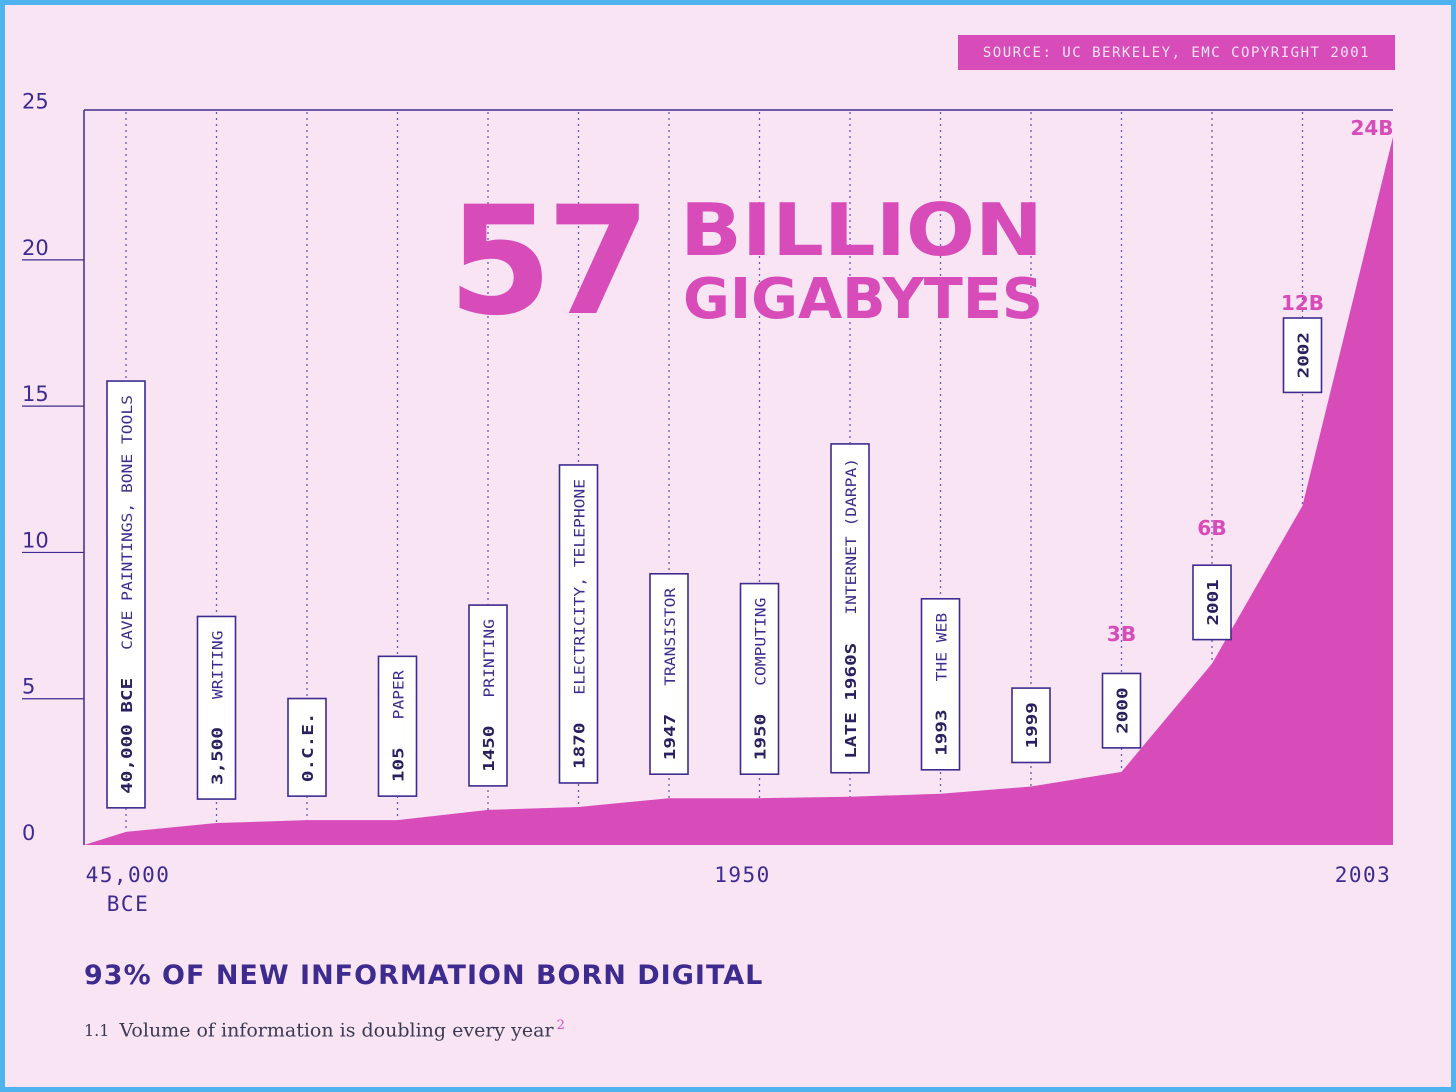 The image size is (1456, 1092). What do you see at coordinates (400, 695) in the screenshot?
I see `milestone-event: PAPER` at bounding box center [400, 695].